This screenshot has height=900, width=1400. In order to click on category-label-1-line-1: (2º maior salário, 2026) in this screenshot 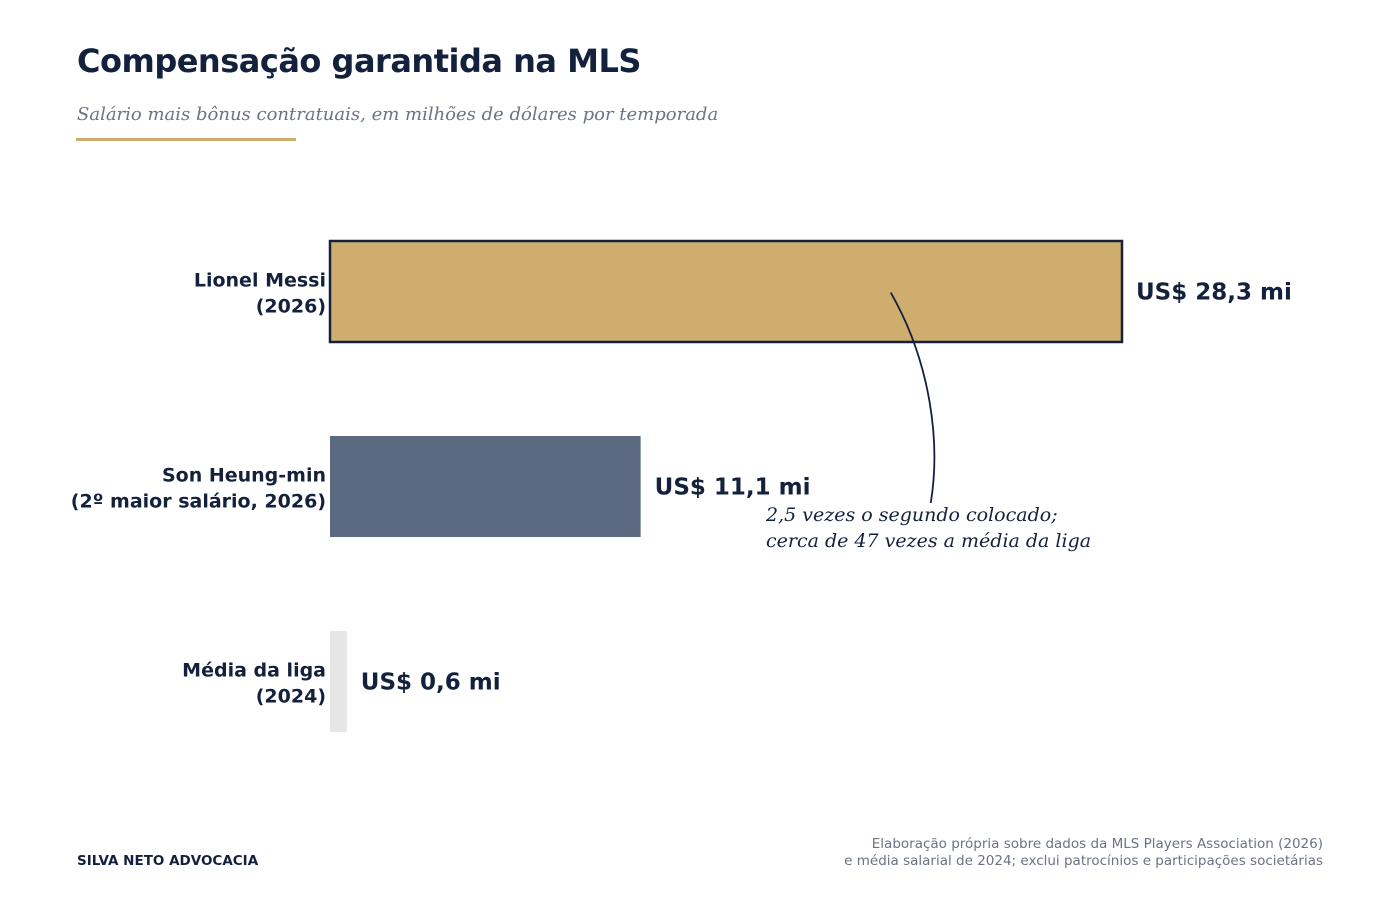, I will do `click(198, 502)`.